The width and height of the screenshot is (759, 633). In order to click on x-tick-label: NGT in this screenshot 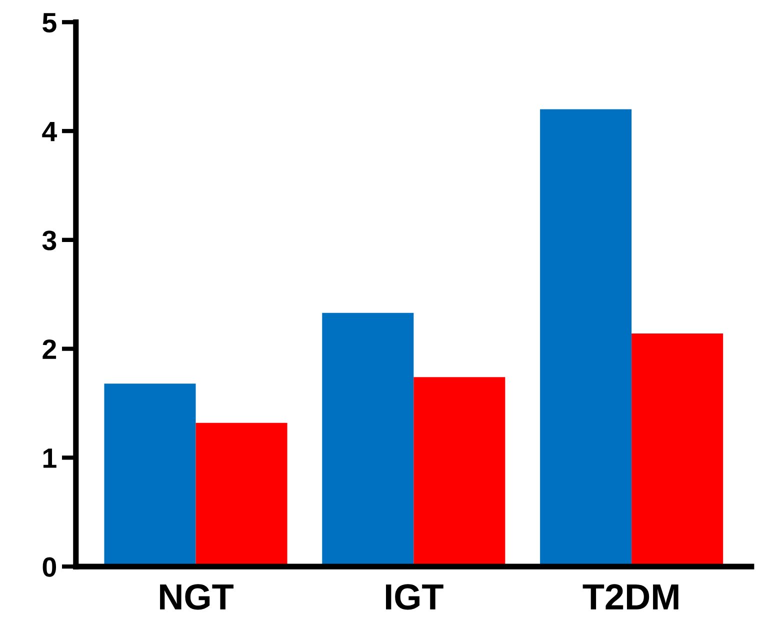, I will do `click(197, 597)`.